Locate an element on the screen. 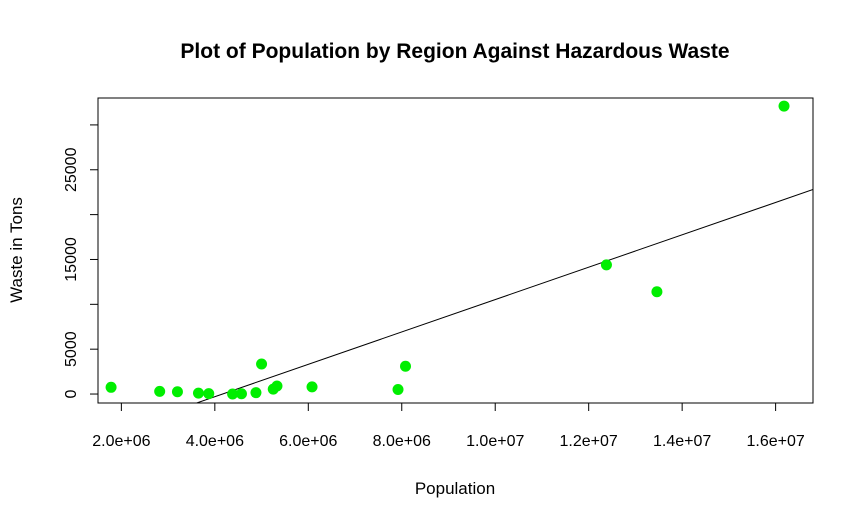  x-axis-label: Population is located at coordinates (455, 488).